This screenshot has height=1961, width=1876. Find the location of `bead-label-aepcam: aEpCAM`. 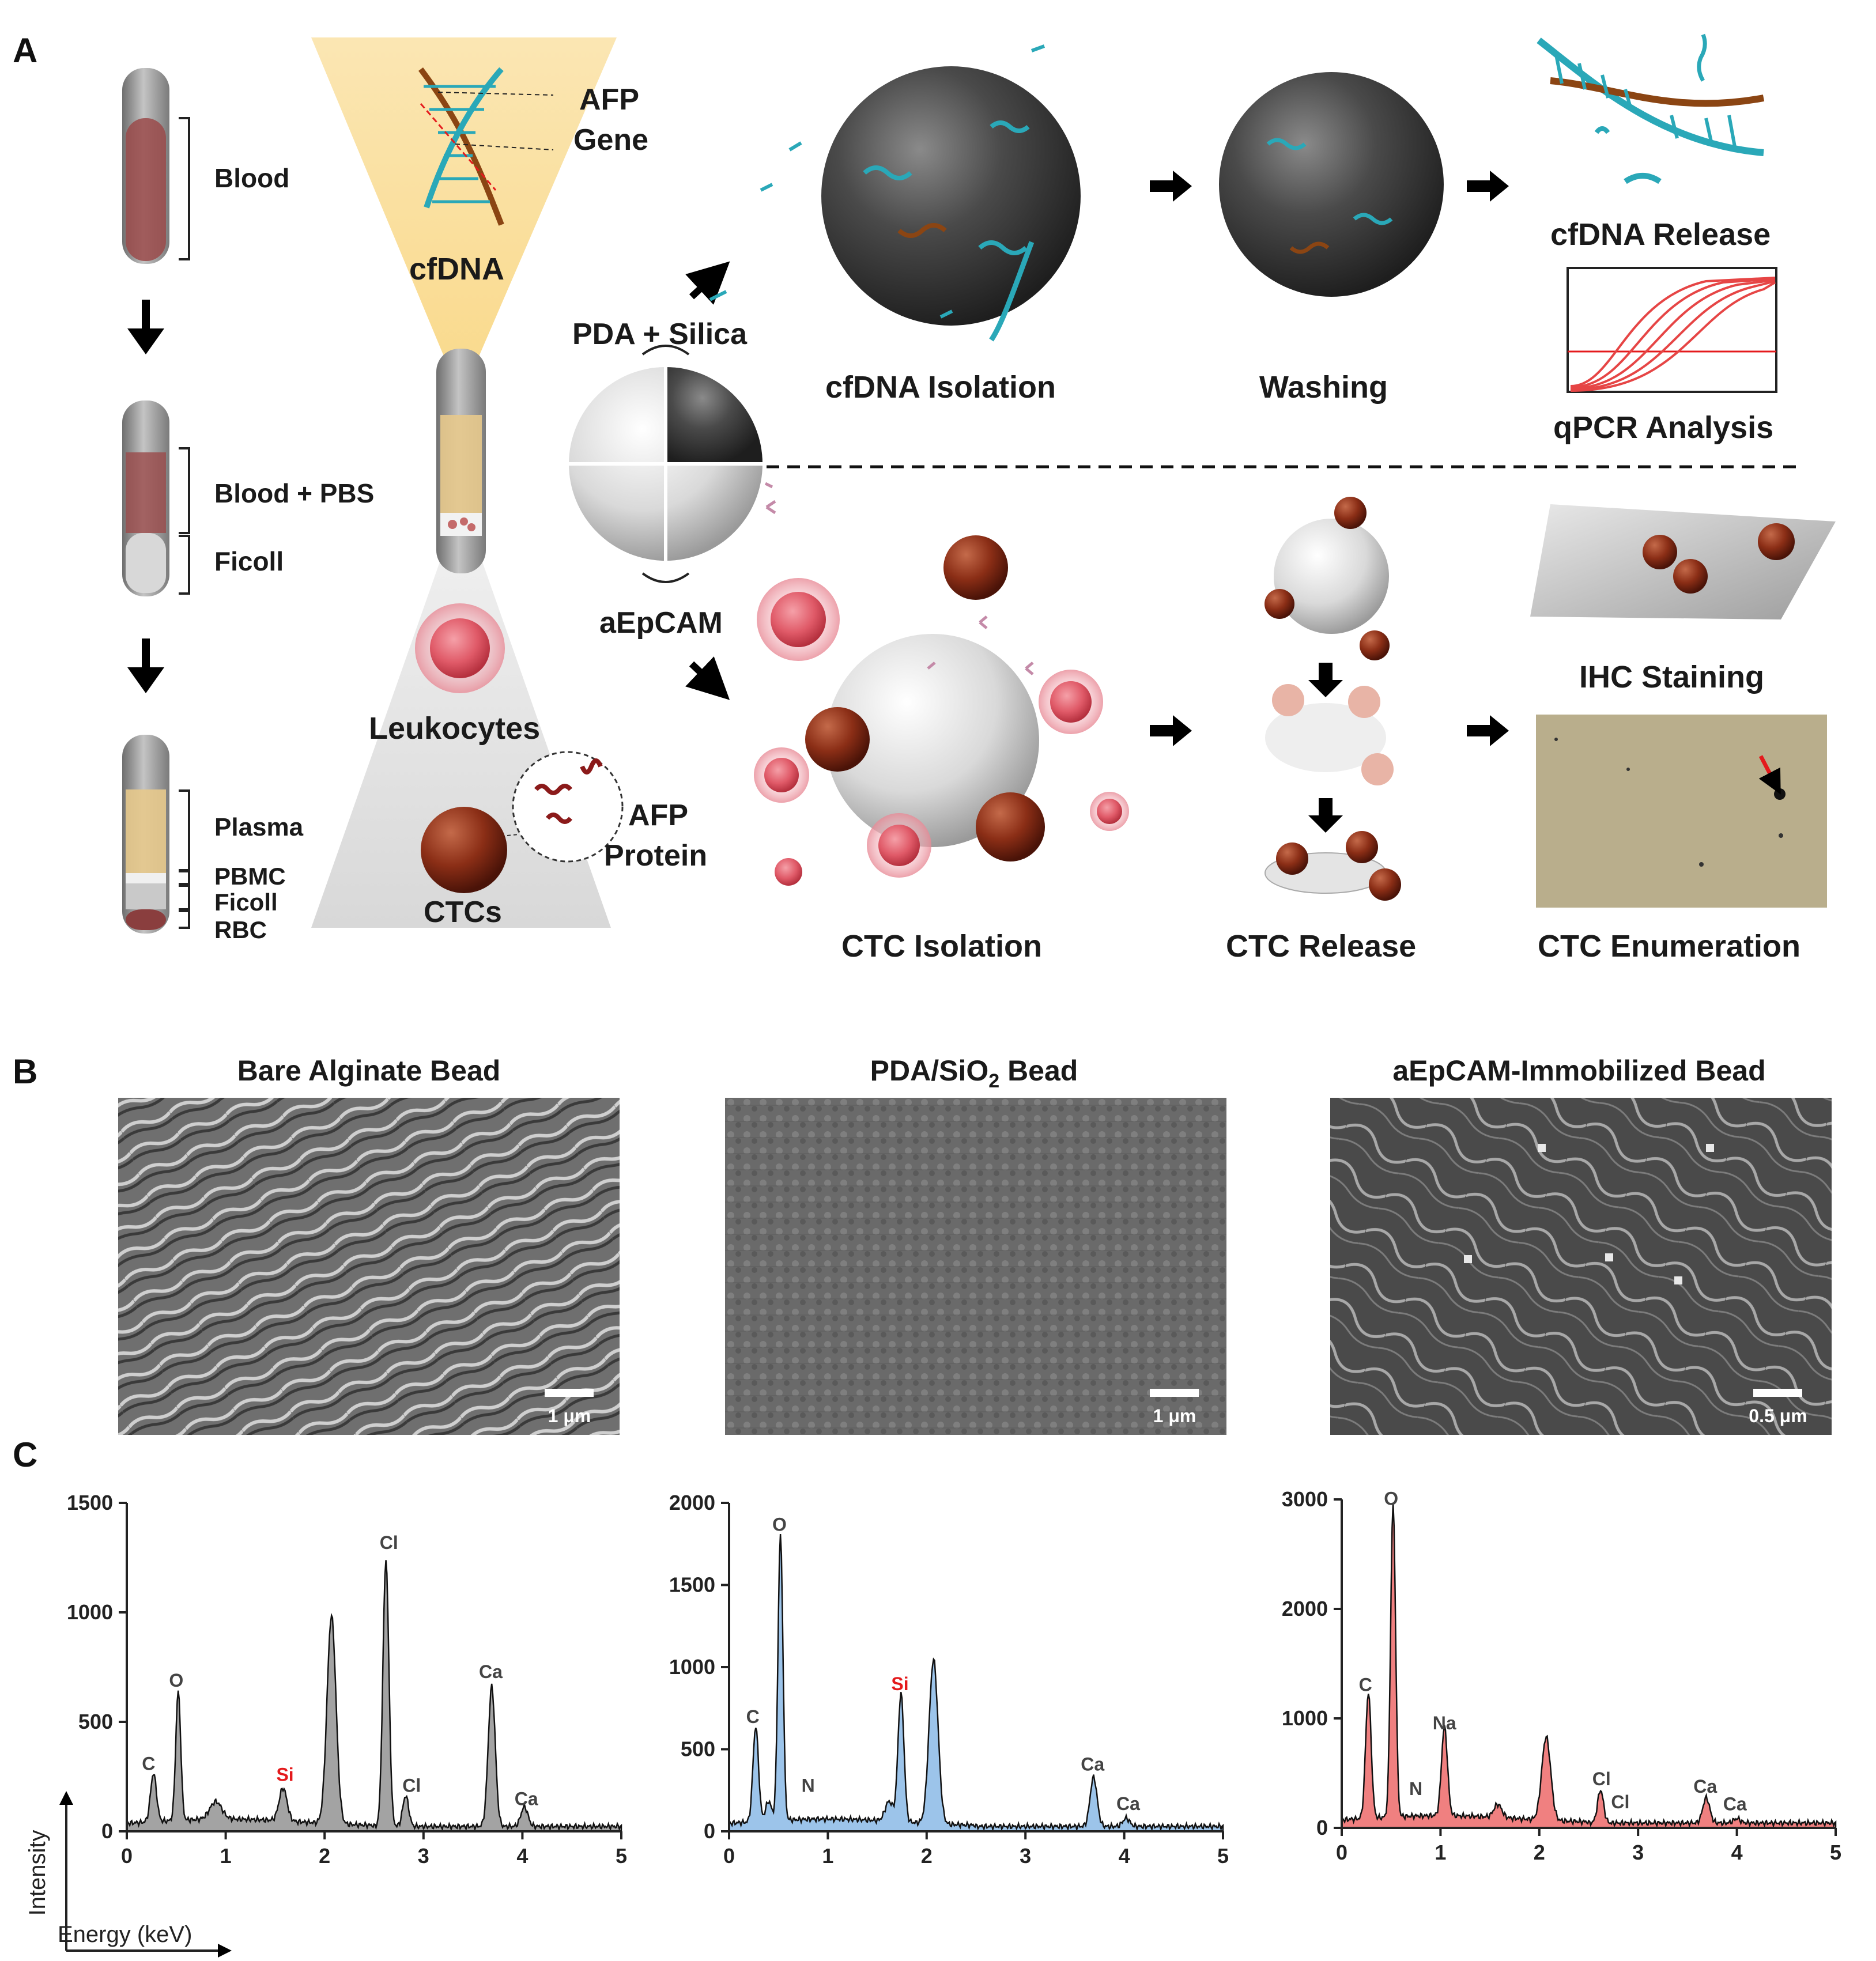

bead-label-aepcam: aEpCAM is located at coordinates (661, 623).